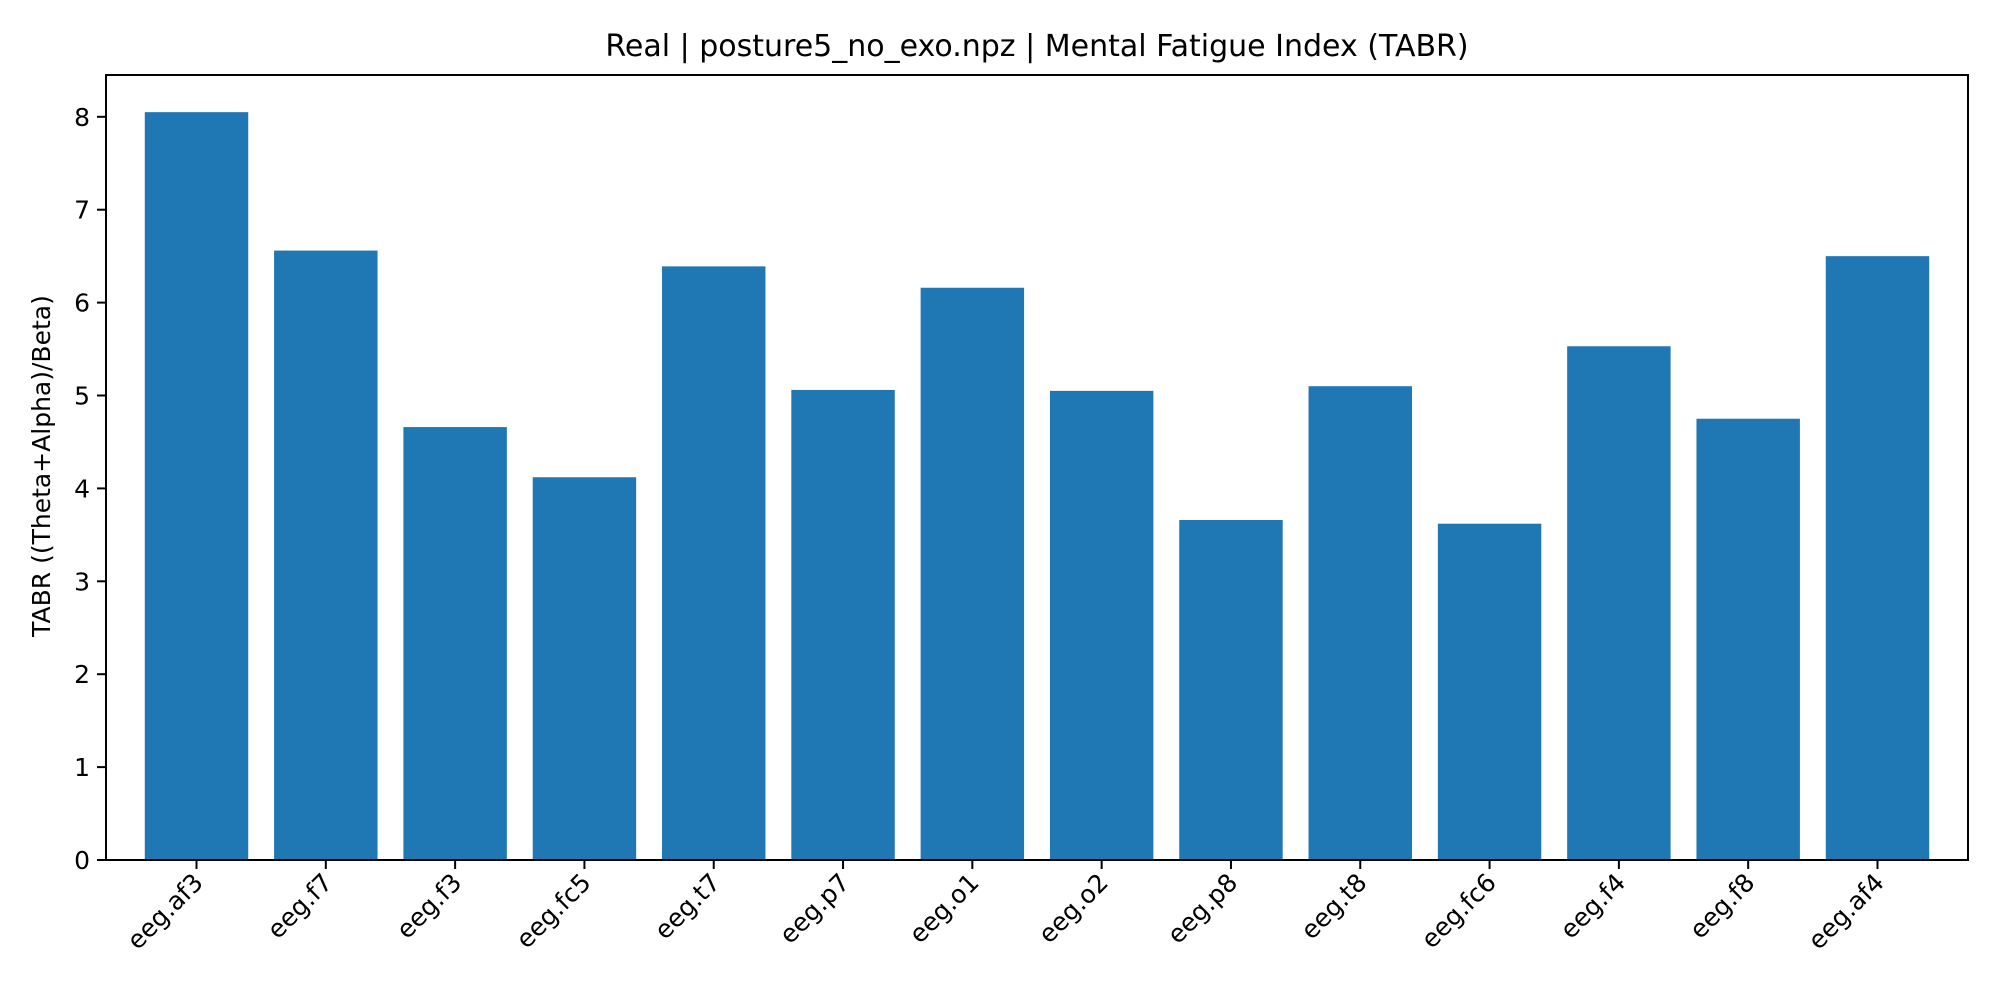 The image size is (2000, 1000). What do you see at coordinates (41, 466) in the screenshot?
I see `y-axis-label: TABR ((Theta+Alpha)/Beta)` at bounding box center [41, 466].